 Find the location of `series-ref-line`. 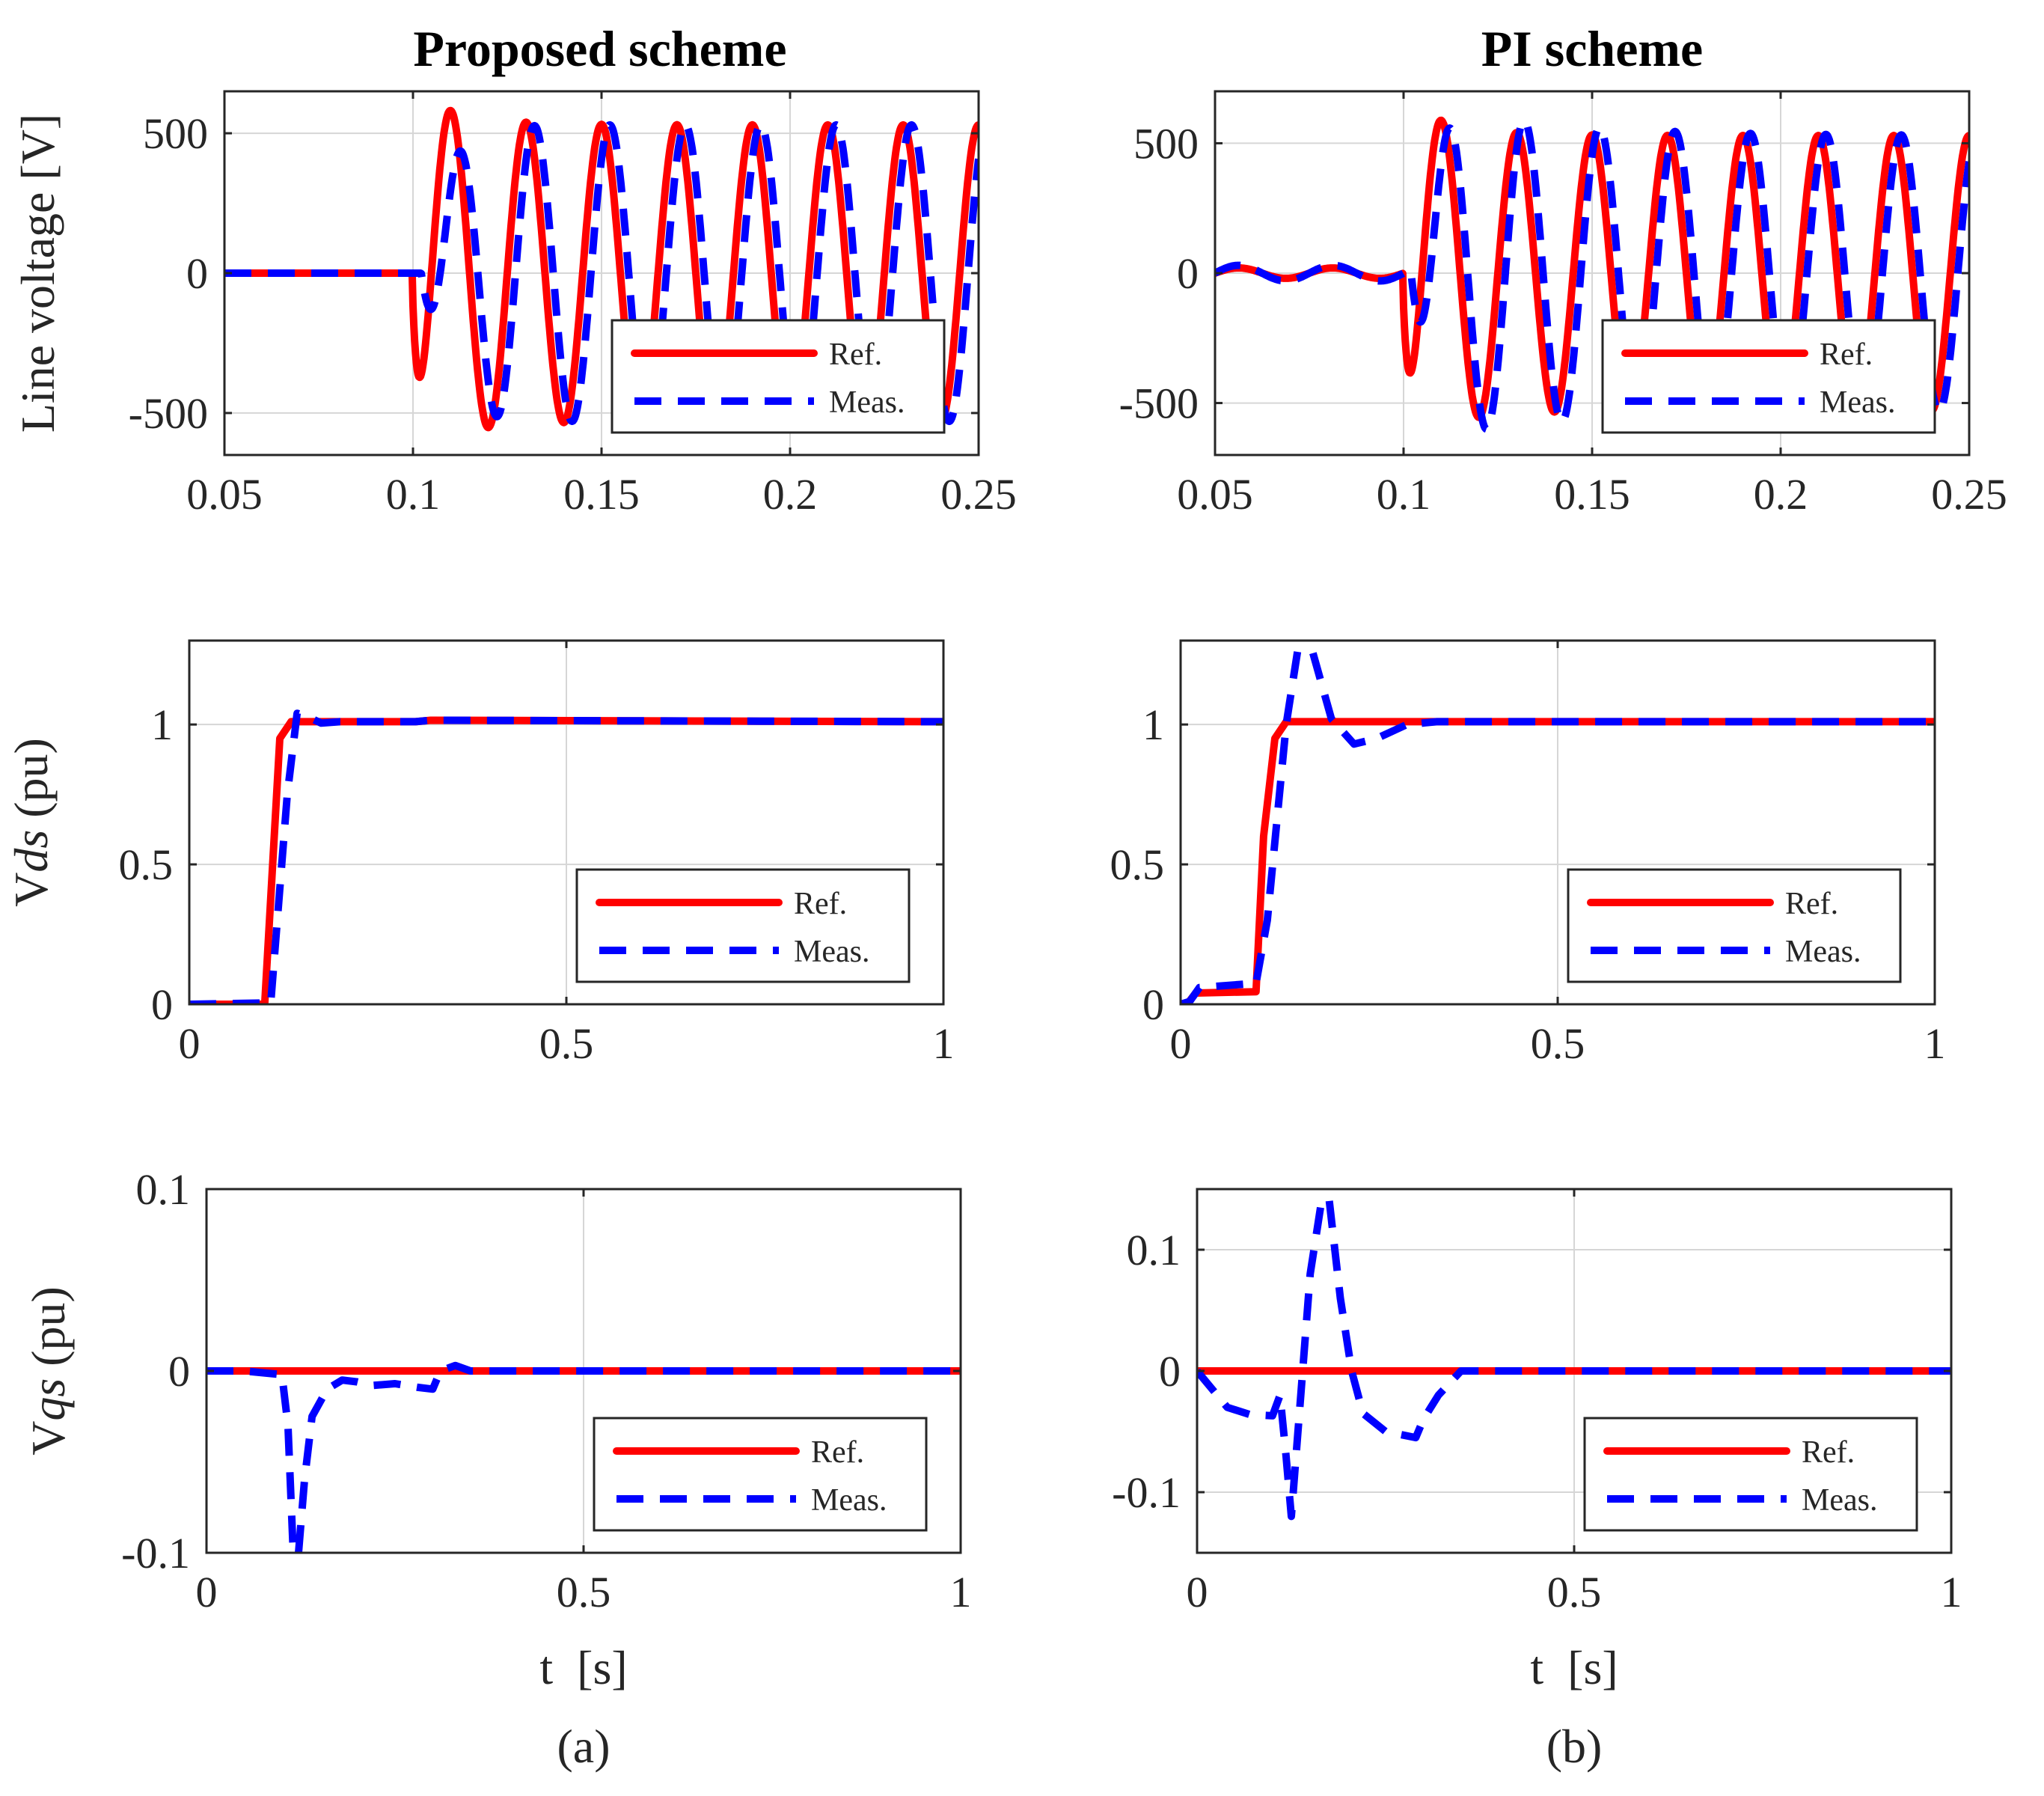

series-ref-line is located at coordinates (566, 860).